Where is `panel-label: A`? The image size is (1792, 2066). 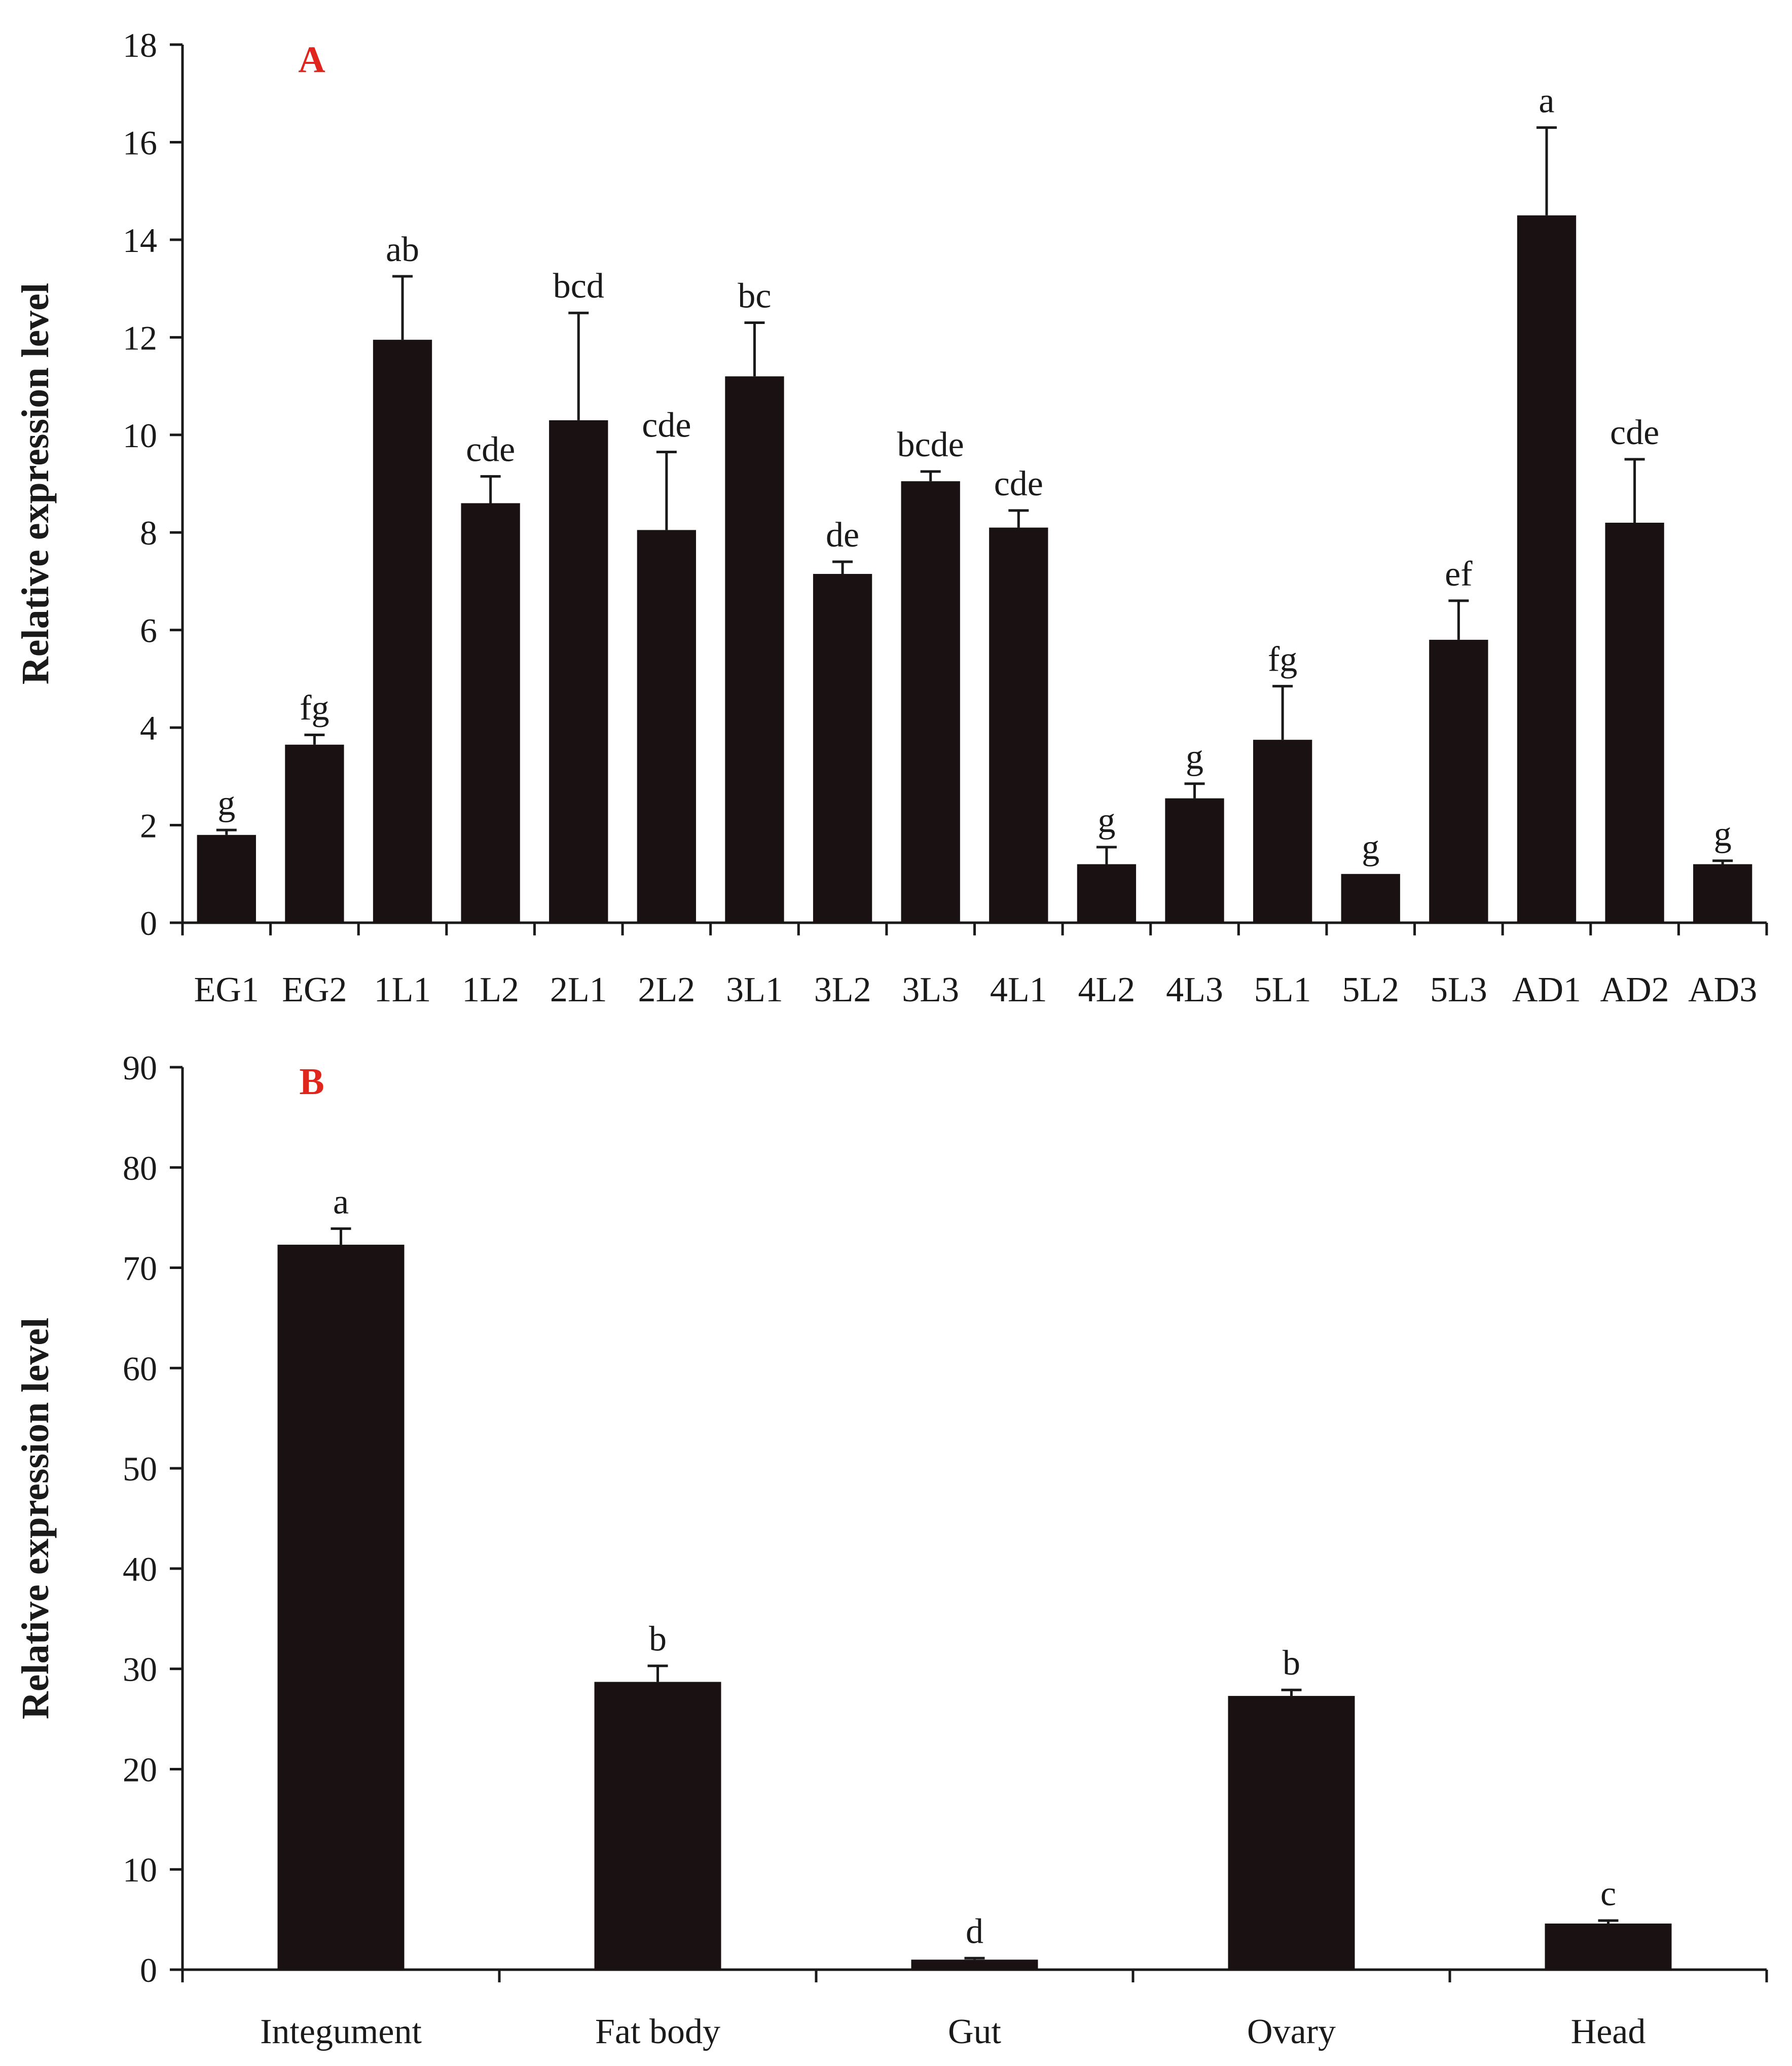
panel-label: A is located at coordinates (311, 60).